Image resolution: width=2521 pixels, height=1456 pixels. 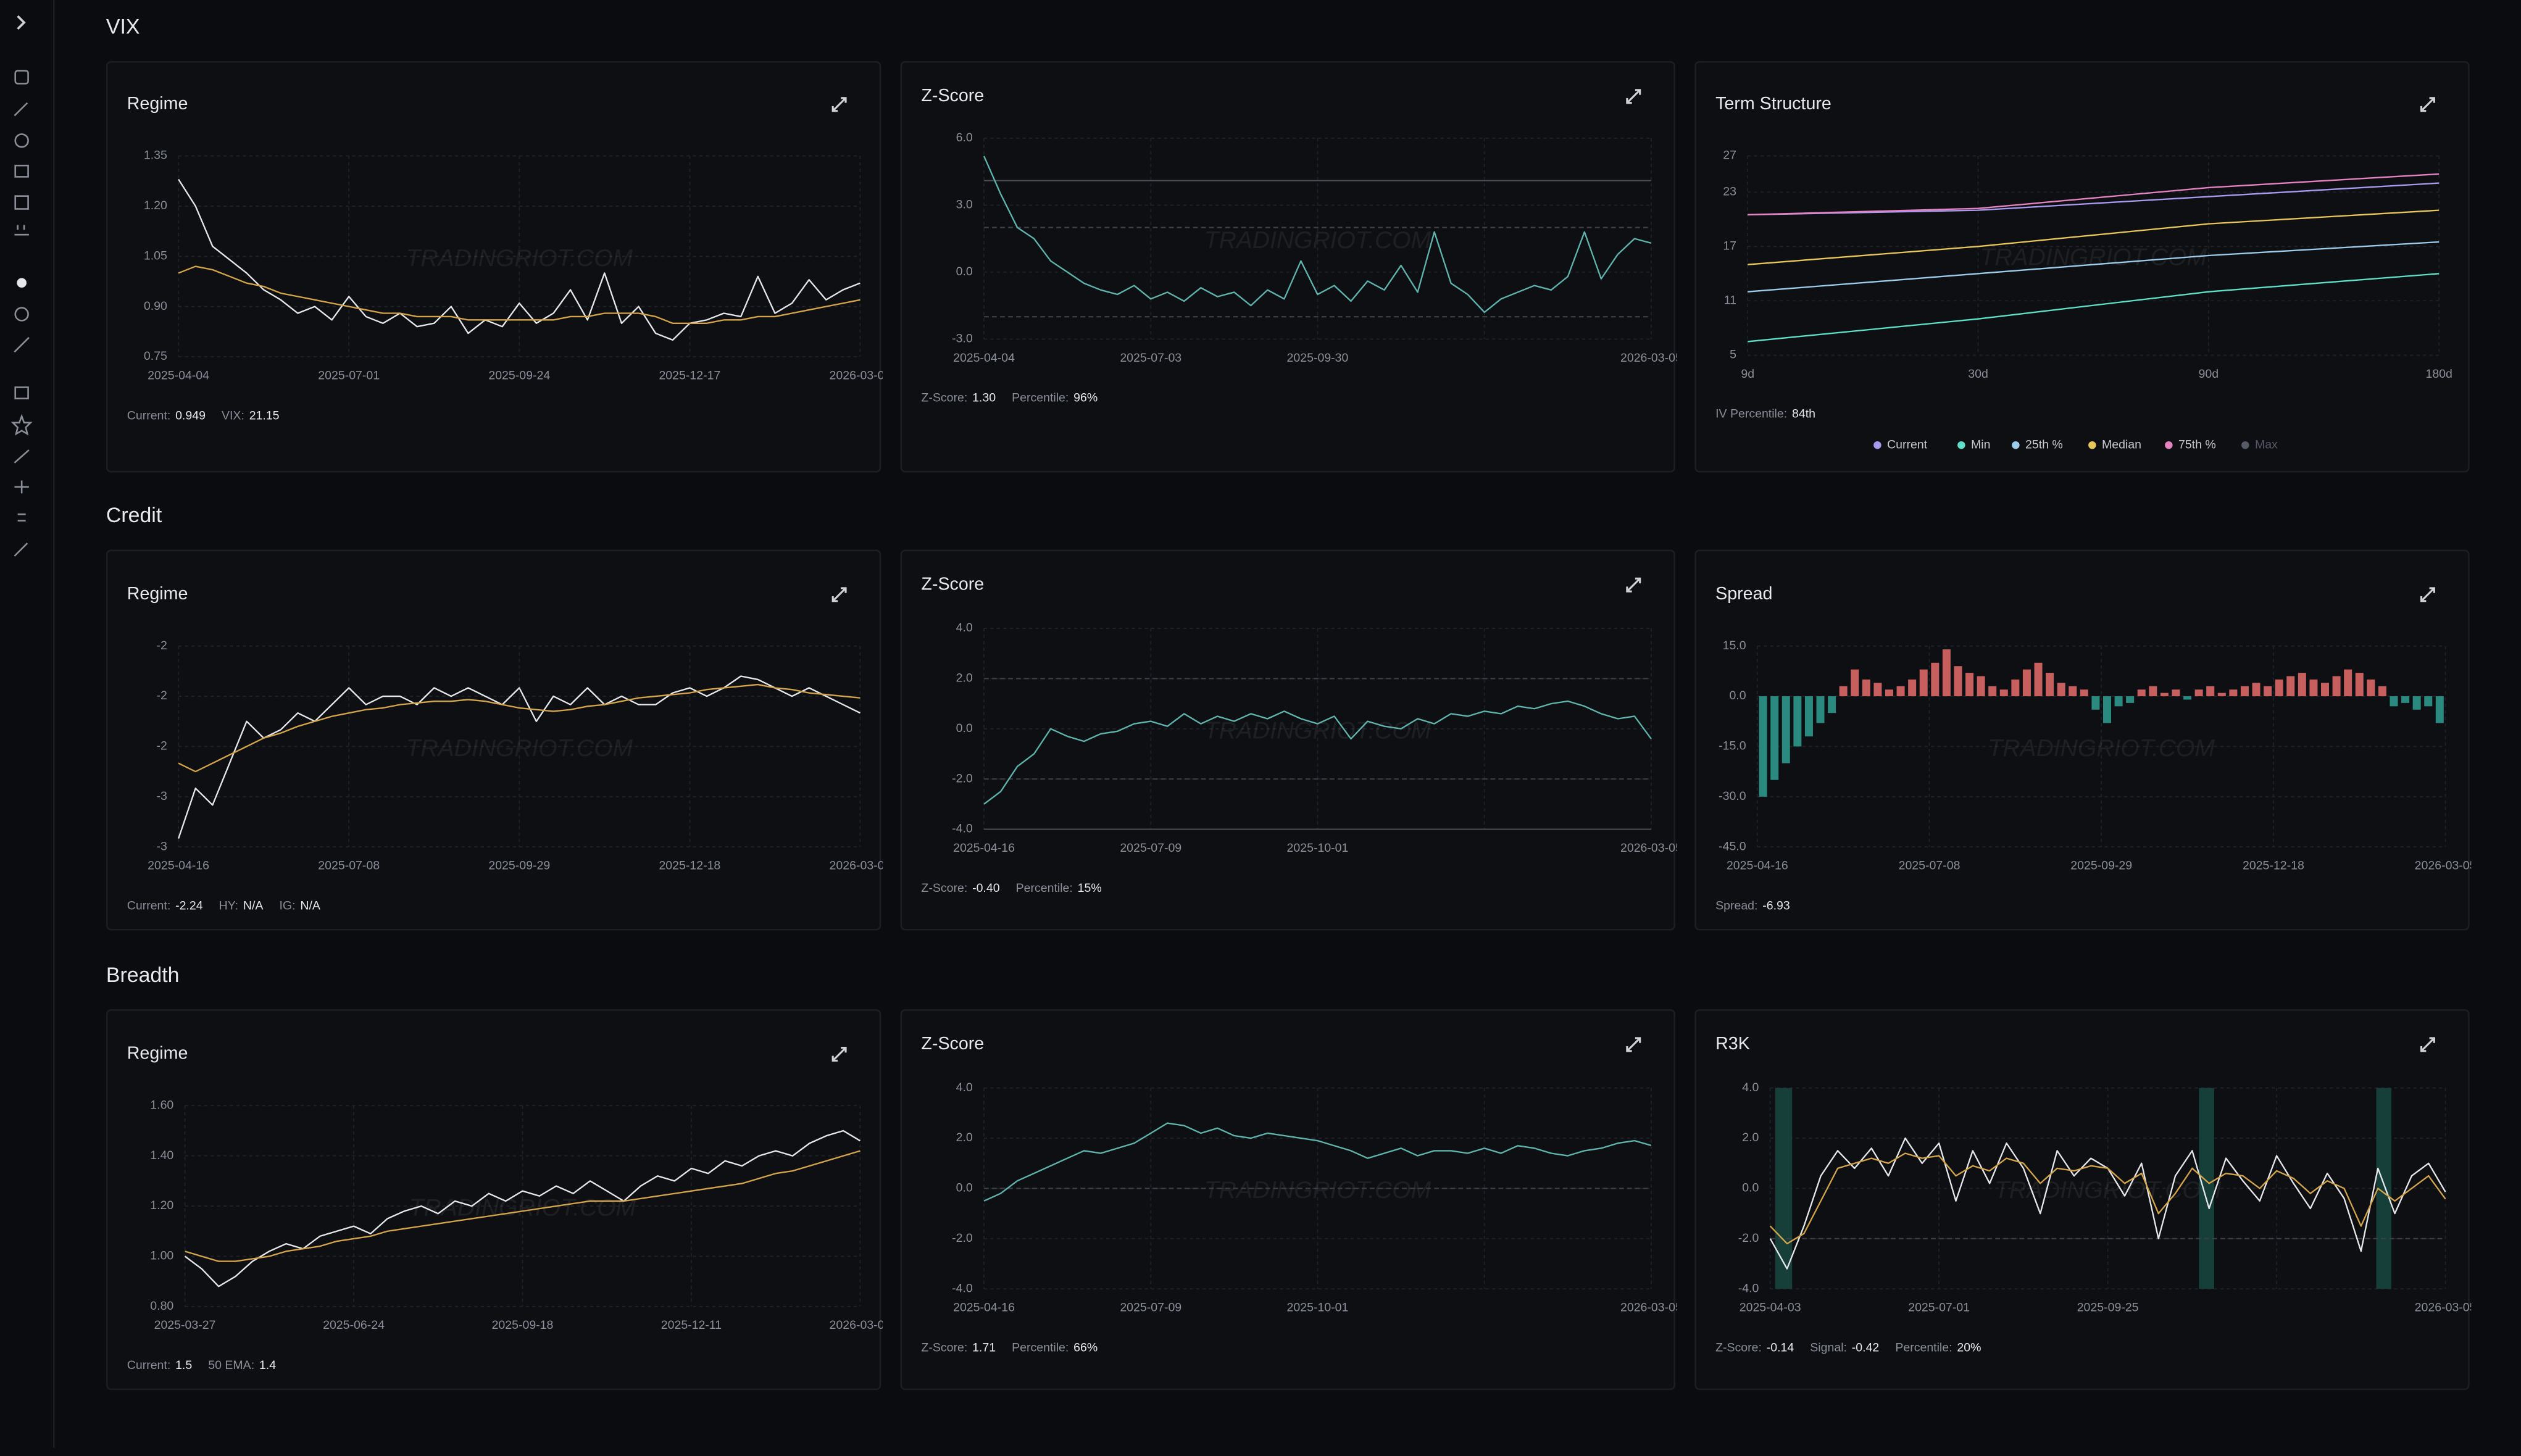 What do you see at coordinates (962, 339) in the screenshot?
I see `y-tick-label: -3.0` at bounding box center [962, 339].